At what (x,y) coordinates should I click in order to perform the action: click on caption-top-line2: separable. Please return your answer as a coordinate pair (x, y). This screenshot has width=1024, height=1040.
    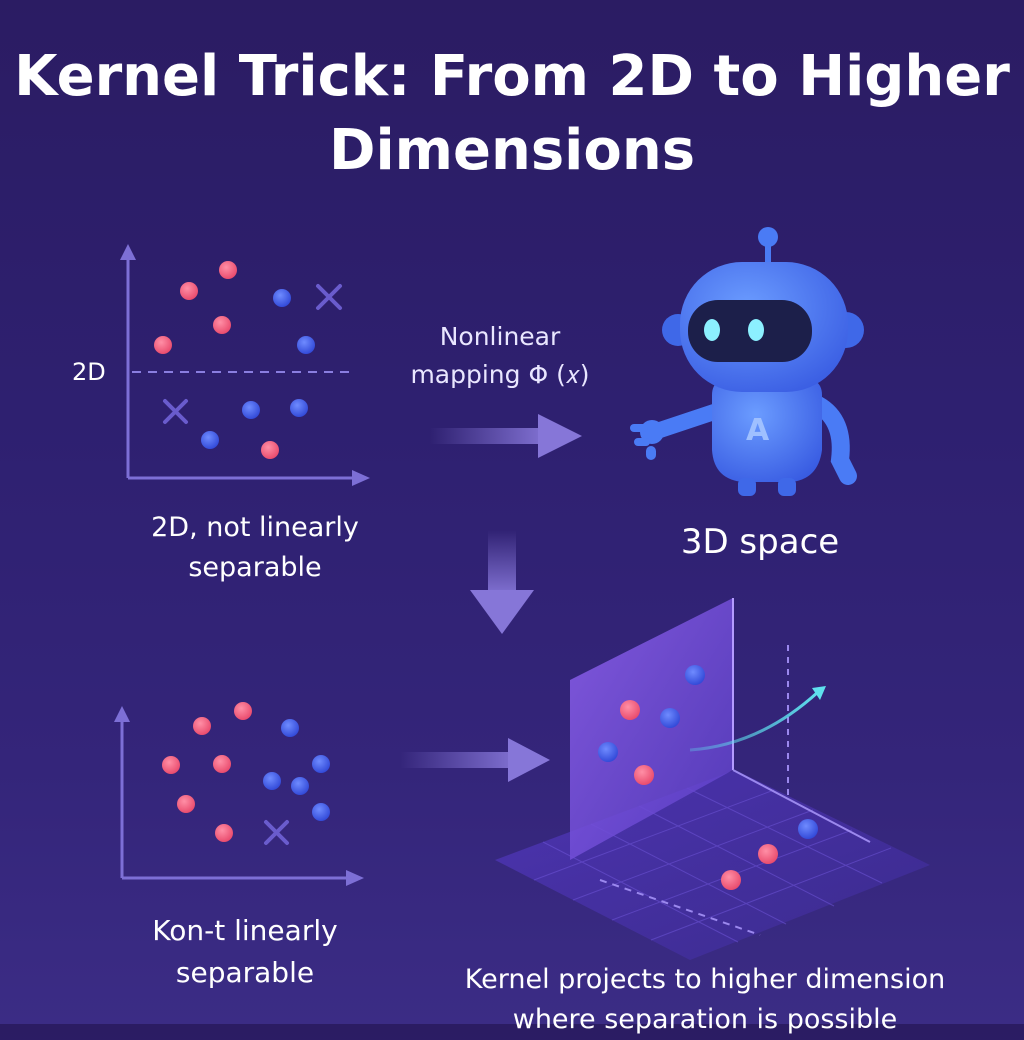
    Looking at the image, I should click on (255, 567).